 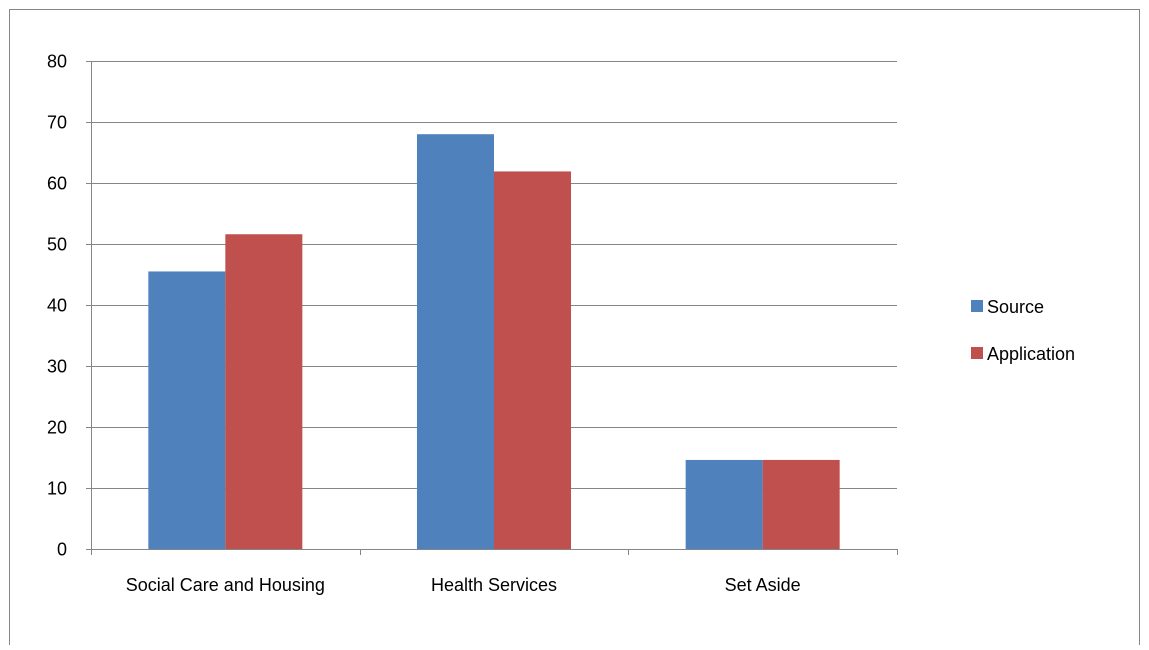 What do you see at coordinates (57, 428) in the screenshot?
I see `y-tick-label: 20` at bounding box center [57, 428].